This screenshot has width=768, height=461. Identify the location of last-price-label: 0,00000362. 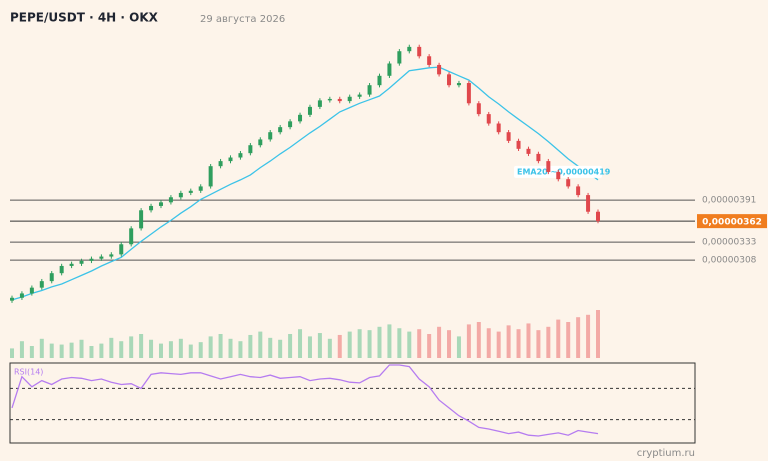
(732, 223).